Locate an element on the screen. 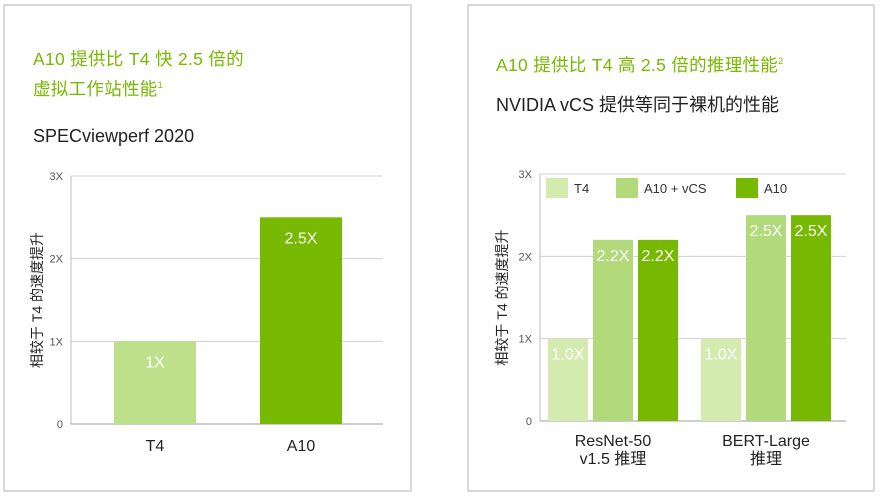 This screenshot has height=497, width=880. x-category-label: ResNet-50 is located at coordinates (613, 441).